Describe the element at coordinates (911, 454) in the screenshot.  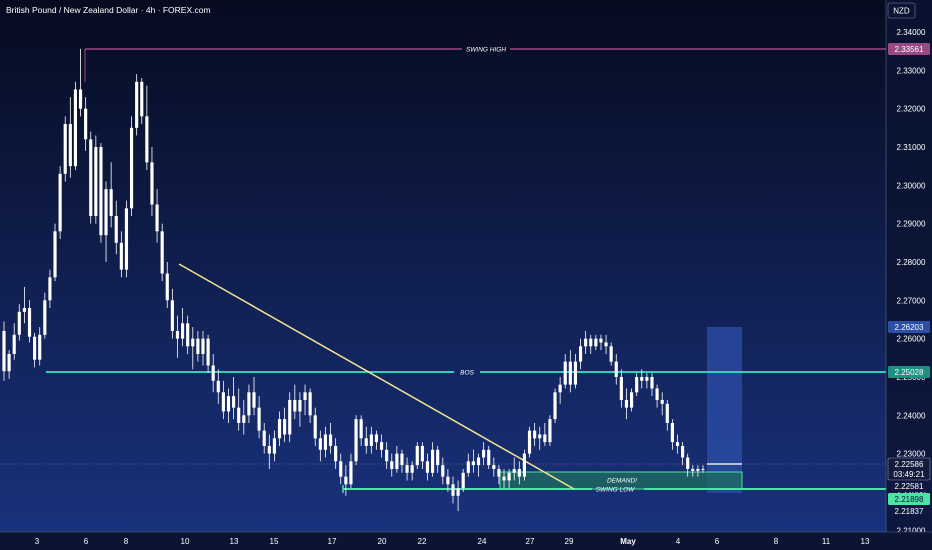
I see `price-tick-label: 2.23000` at that location.